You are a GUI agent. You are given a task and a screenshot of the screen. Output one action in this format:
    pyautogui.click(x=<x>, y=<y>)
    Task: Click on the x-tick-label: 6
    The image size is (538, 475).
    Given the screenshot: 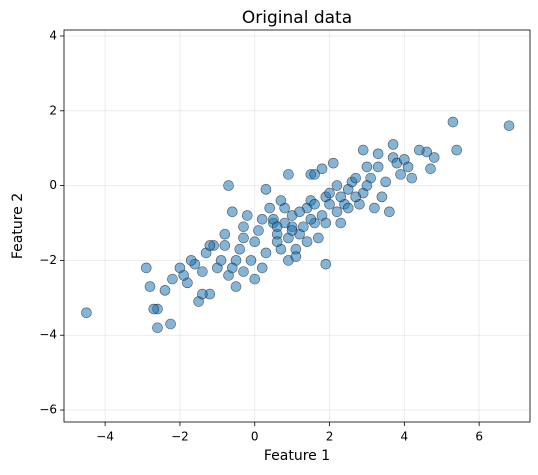 What is the action you would take?
    pyautogui.click(x=479, y=437)
    